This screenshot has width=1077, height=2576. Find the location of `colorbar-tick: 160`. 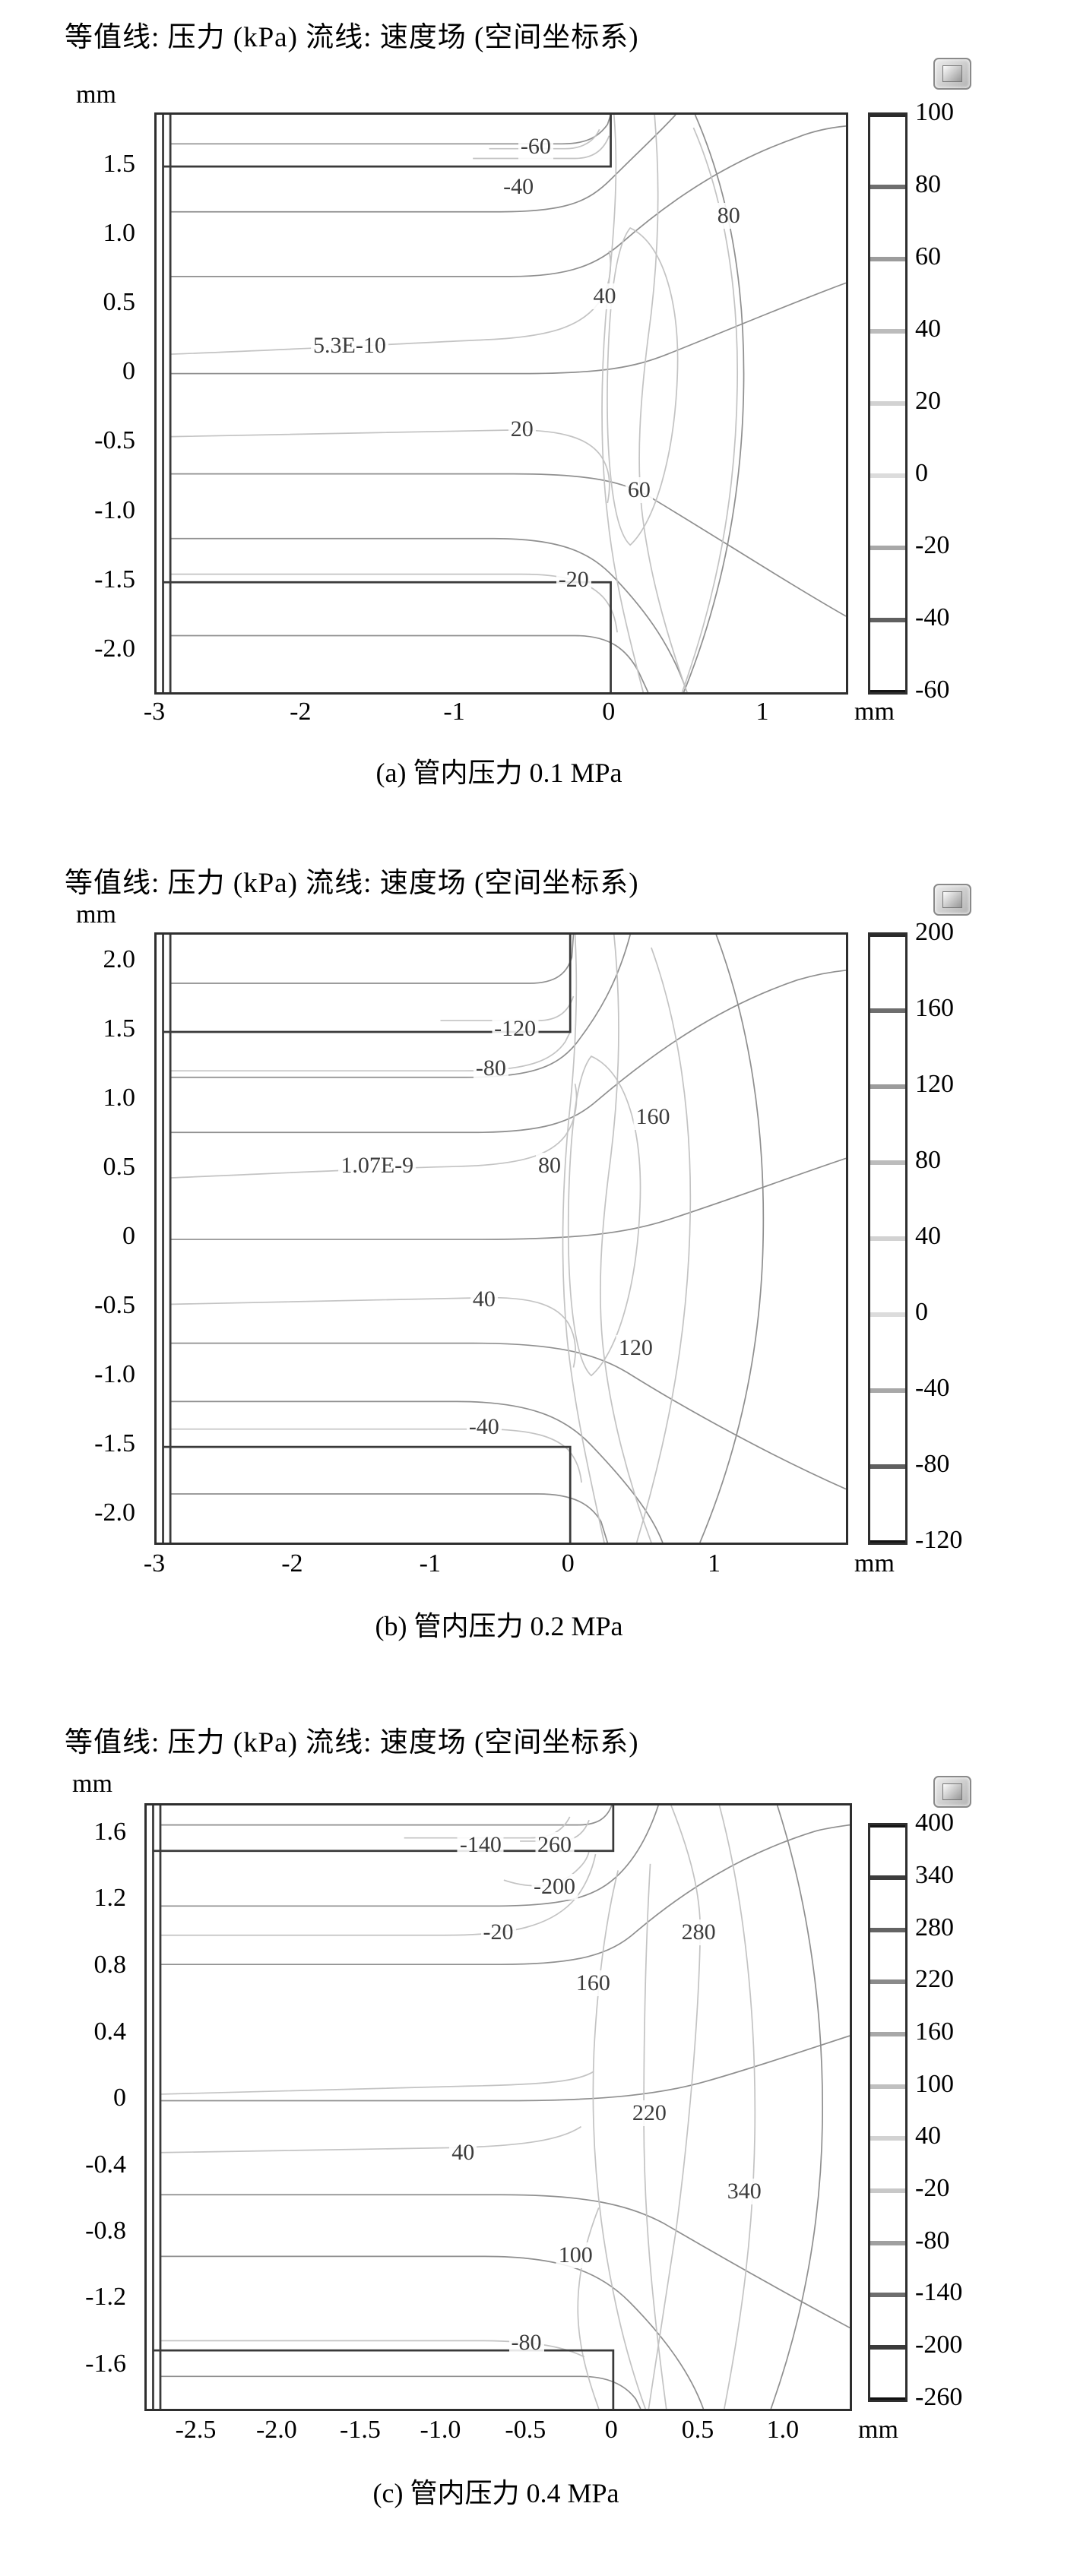

colorbar-tick: 160 is located at coordinates (934, 1008).